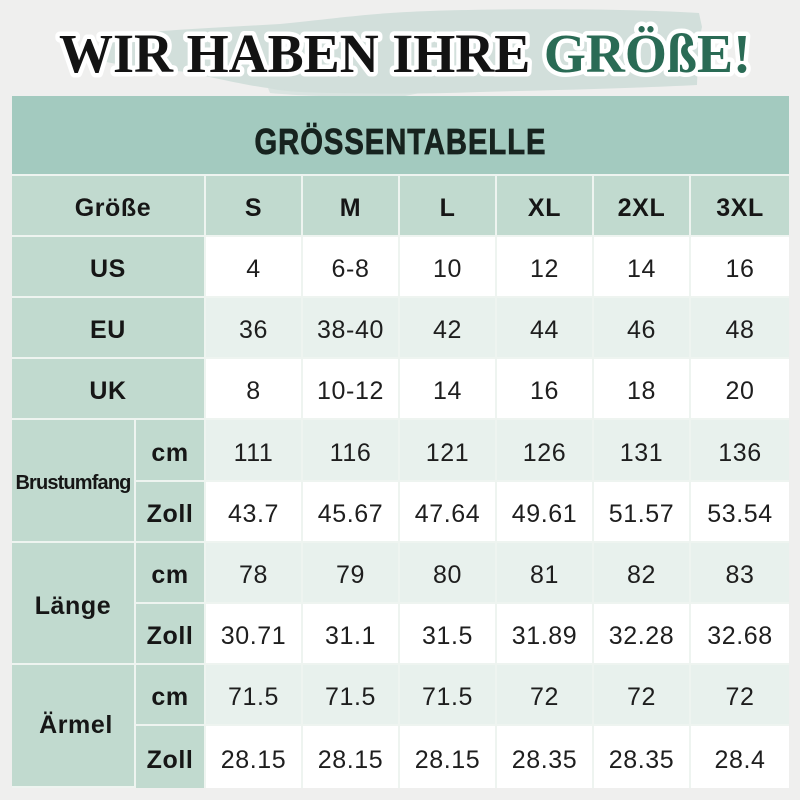  I want to click on svg-text: WIR HABEN IHRE GRÖßE!, so click(405, 53).